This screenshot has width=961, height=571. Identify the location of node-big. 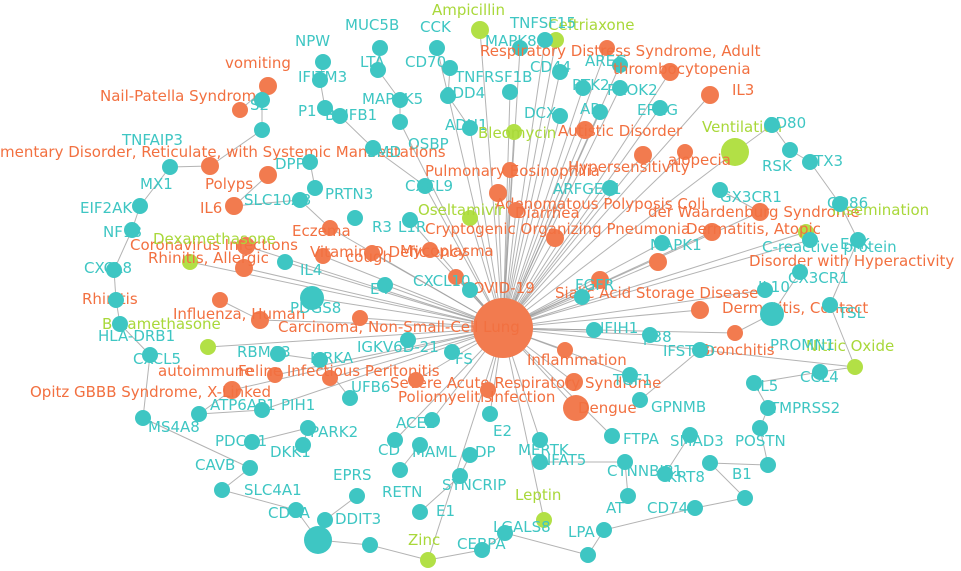
(318, 540).